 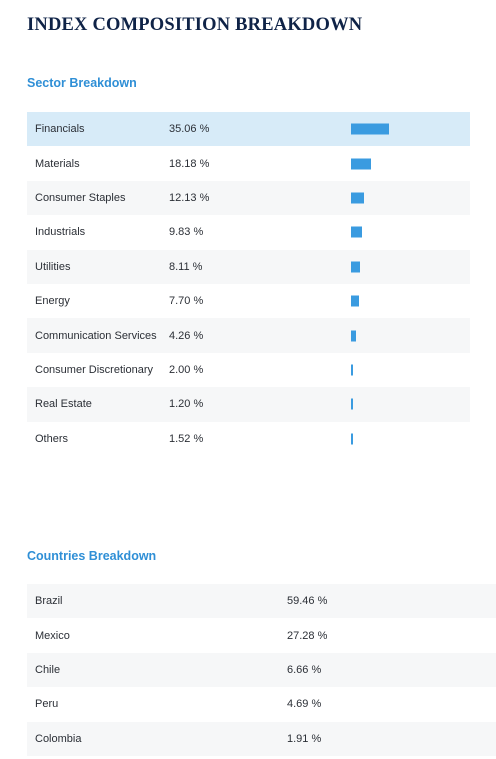 I want to click on sector-name: Industrials, so click(x=60, y=232).